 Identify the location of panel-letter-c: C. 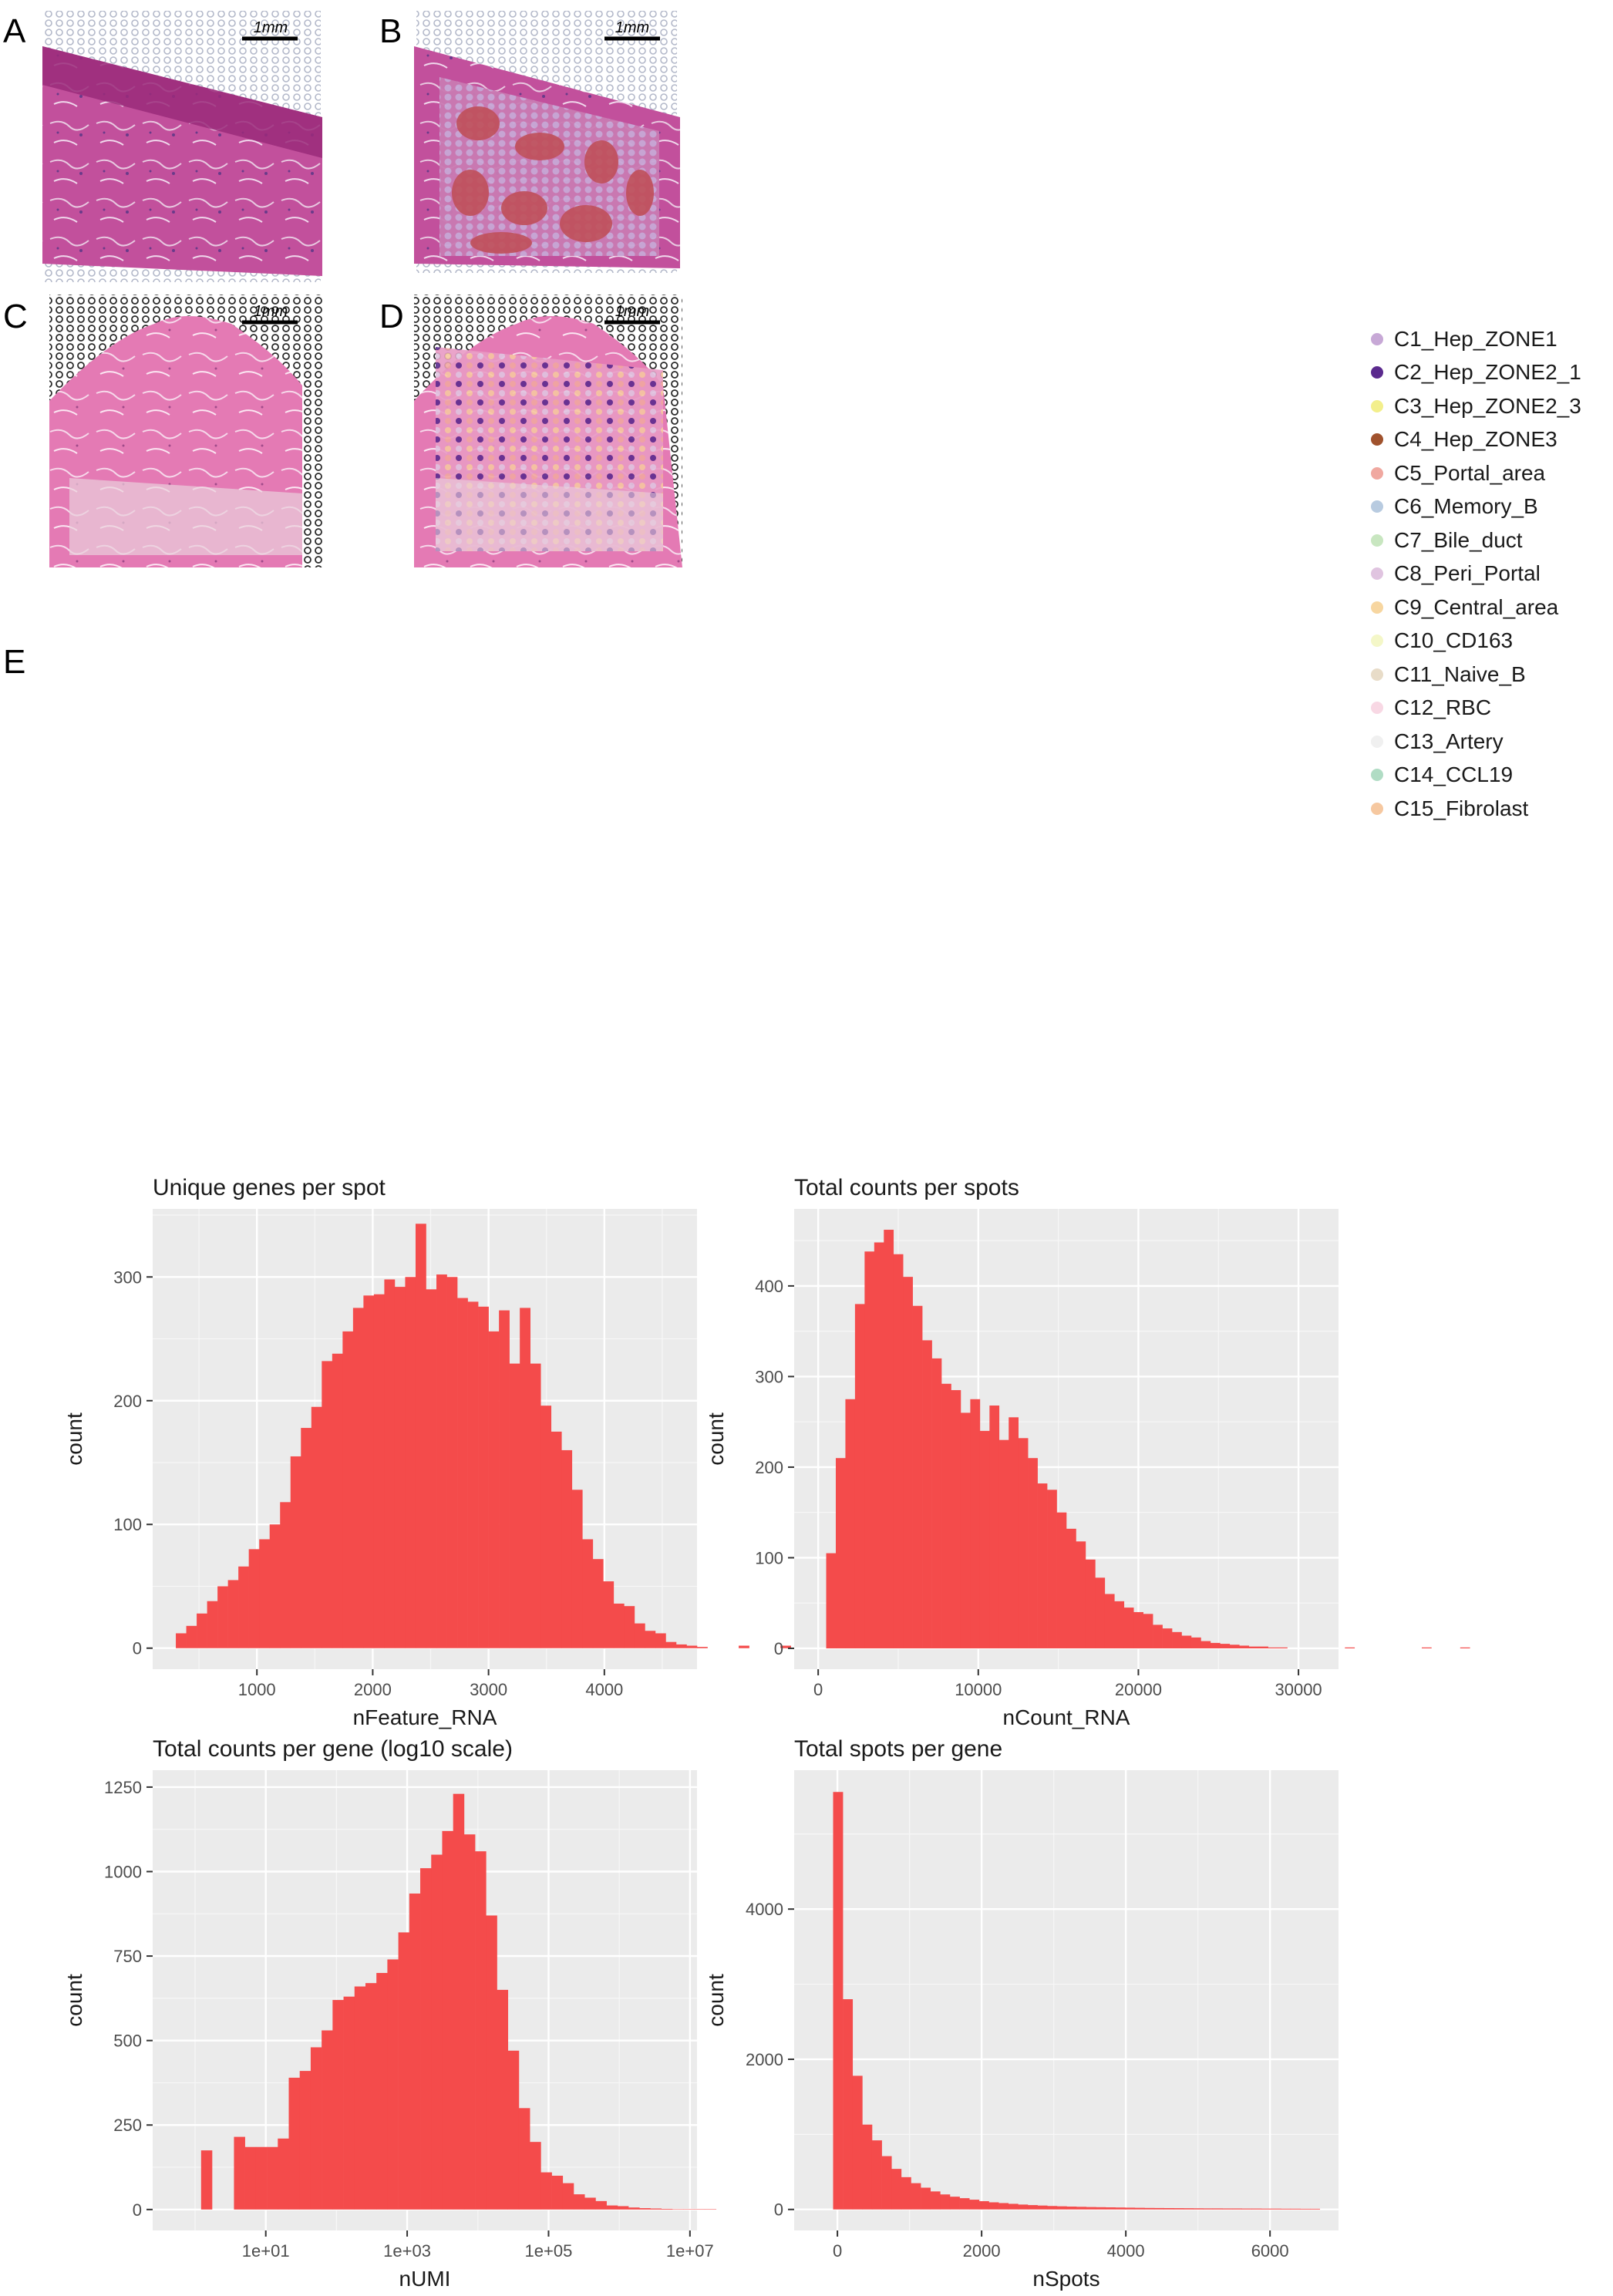
(15, 316).